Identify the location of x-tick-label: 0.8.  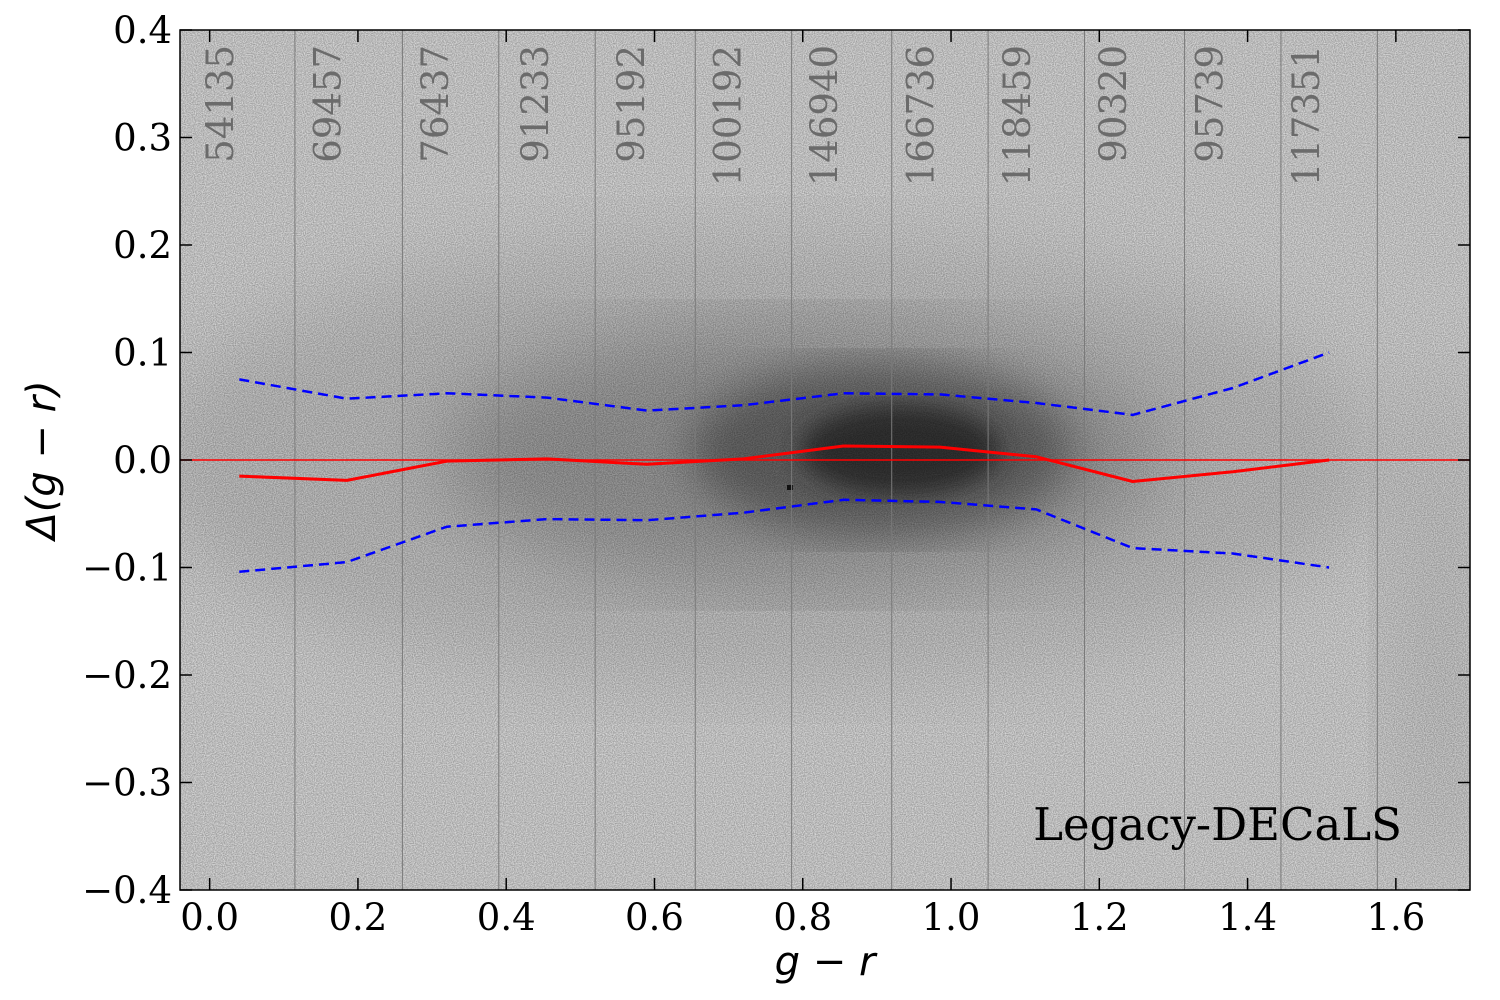
(802, 917).